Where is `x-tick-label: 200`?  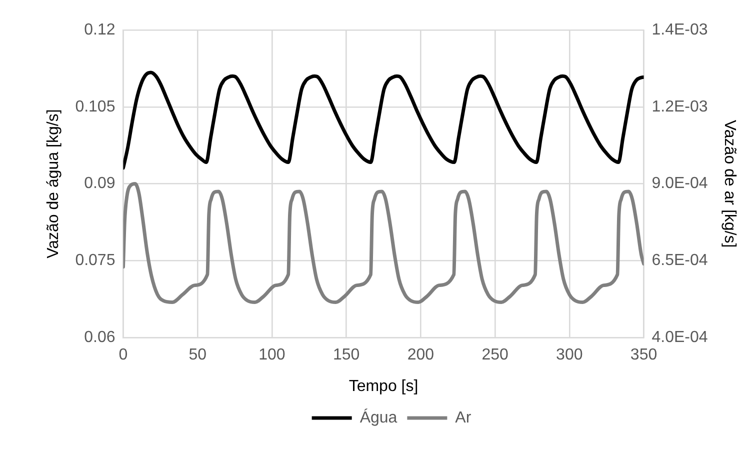 x-tick-label: 200 is located at coordinates (420, 355).